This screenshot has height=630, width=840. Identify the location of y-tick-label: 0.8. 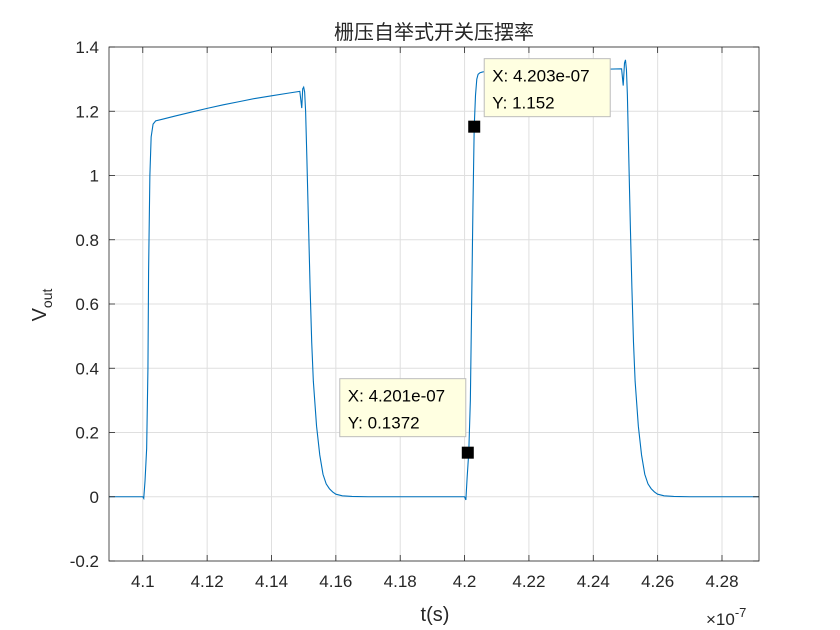
(87, 240).